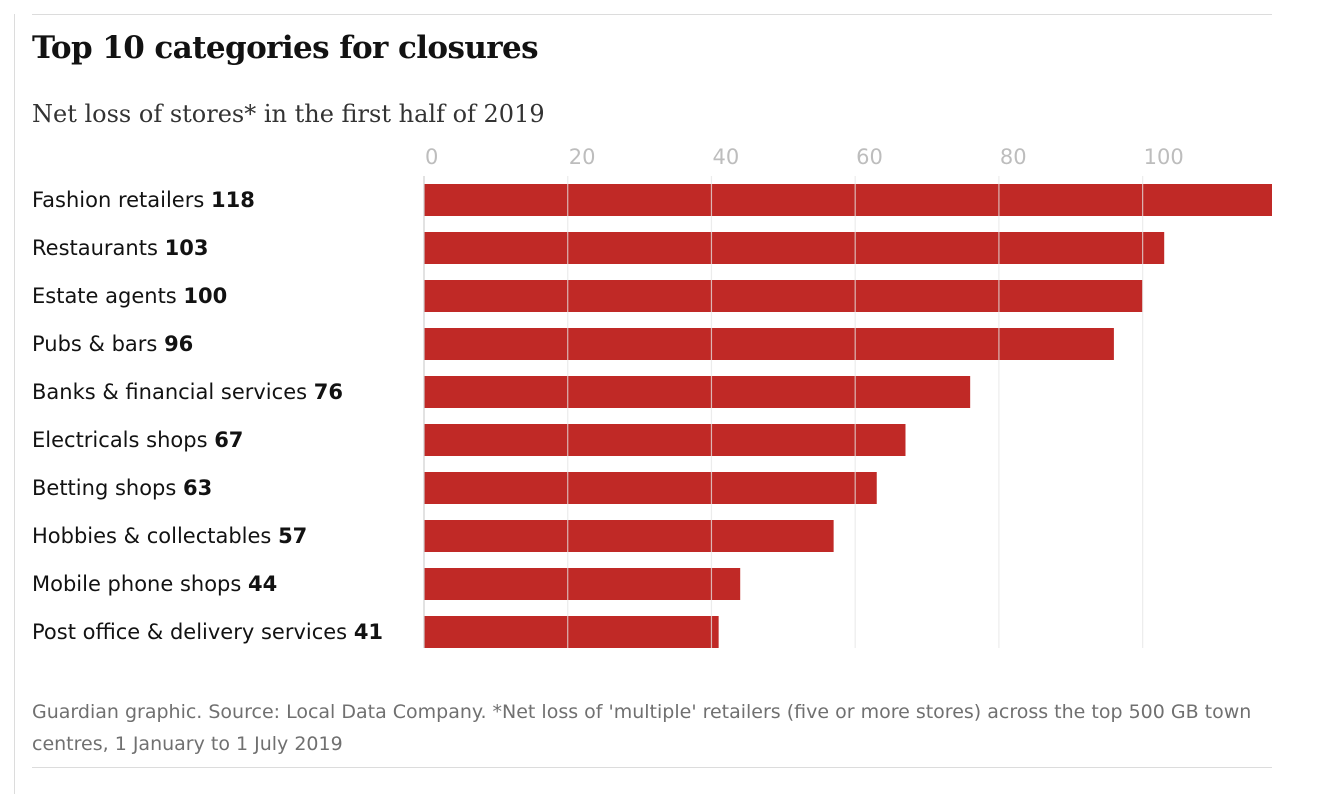 This screenshot has height=794, width=1336. I want to click on x-tick-label: 100, so click(1164, 157).